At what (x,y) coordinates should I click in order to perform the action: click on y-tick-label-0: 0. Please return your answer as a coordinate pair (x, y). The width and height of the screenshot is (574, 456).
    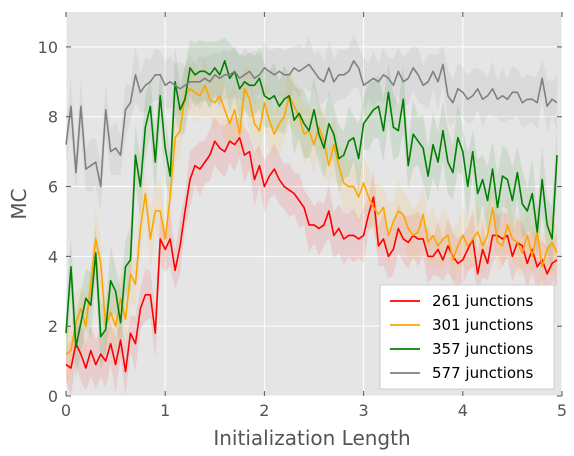
    Looking at the image, I should click on (53, 396).